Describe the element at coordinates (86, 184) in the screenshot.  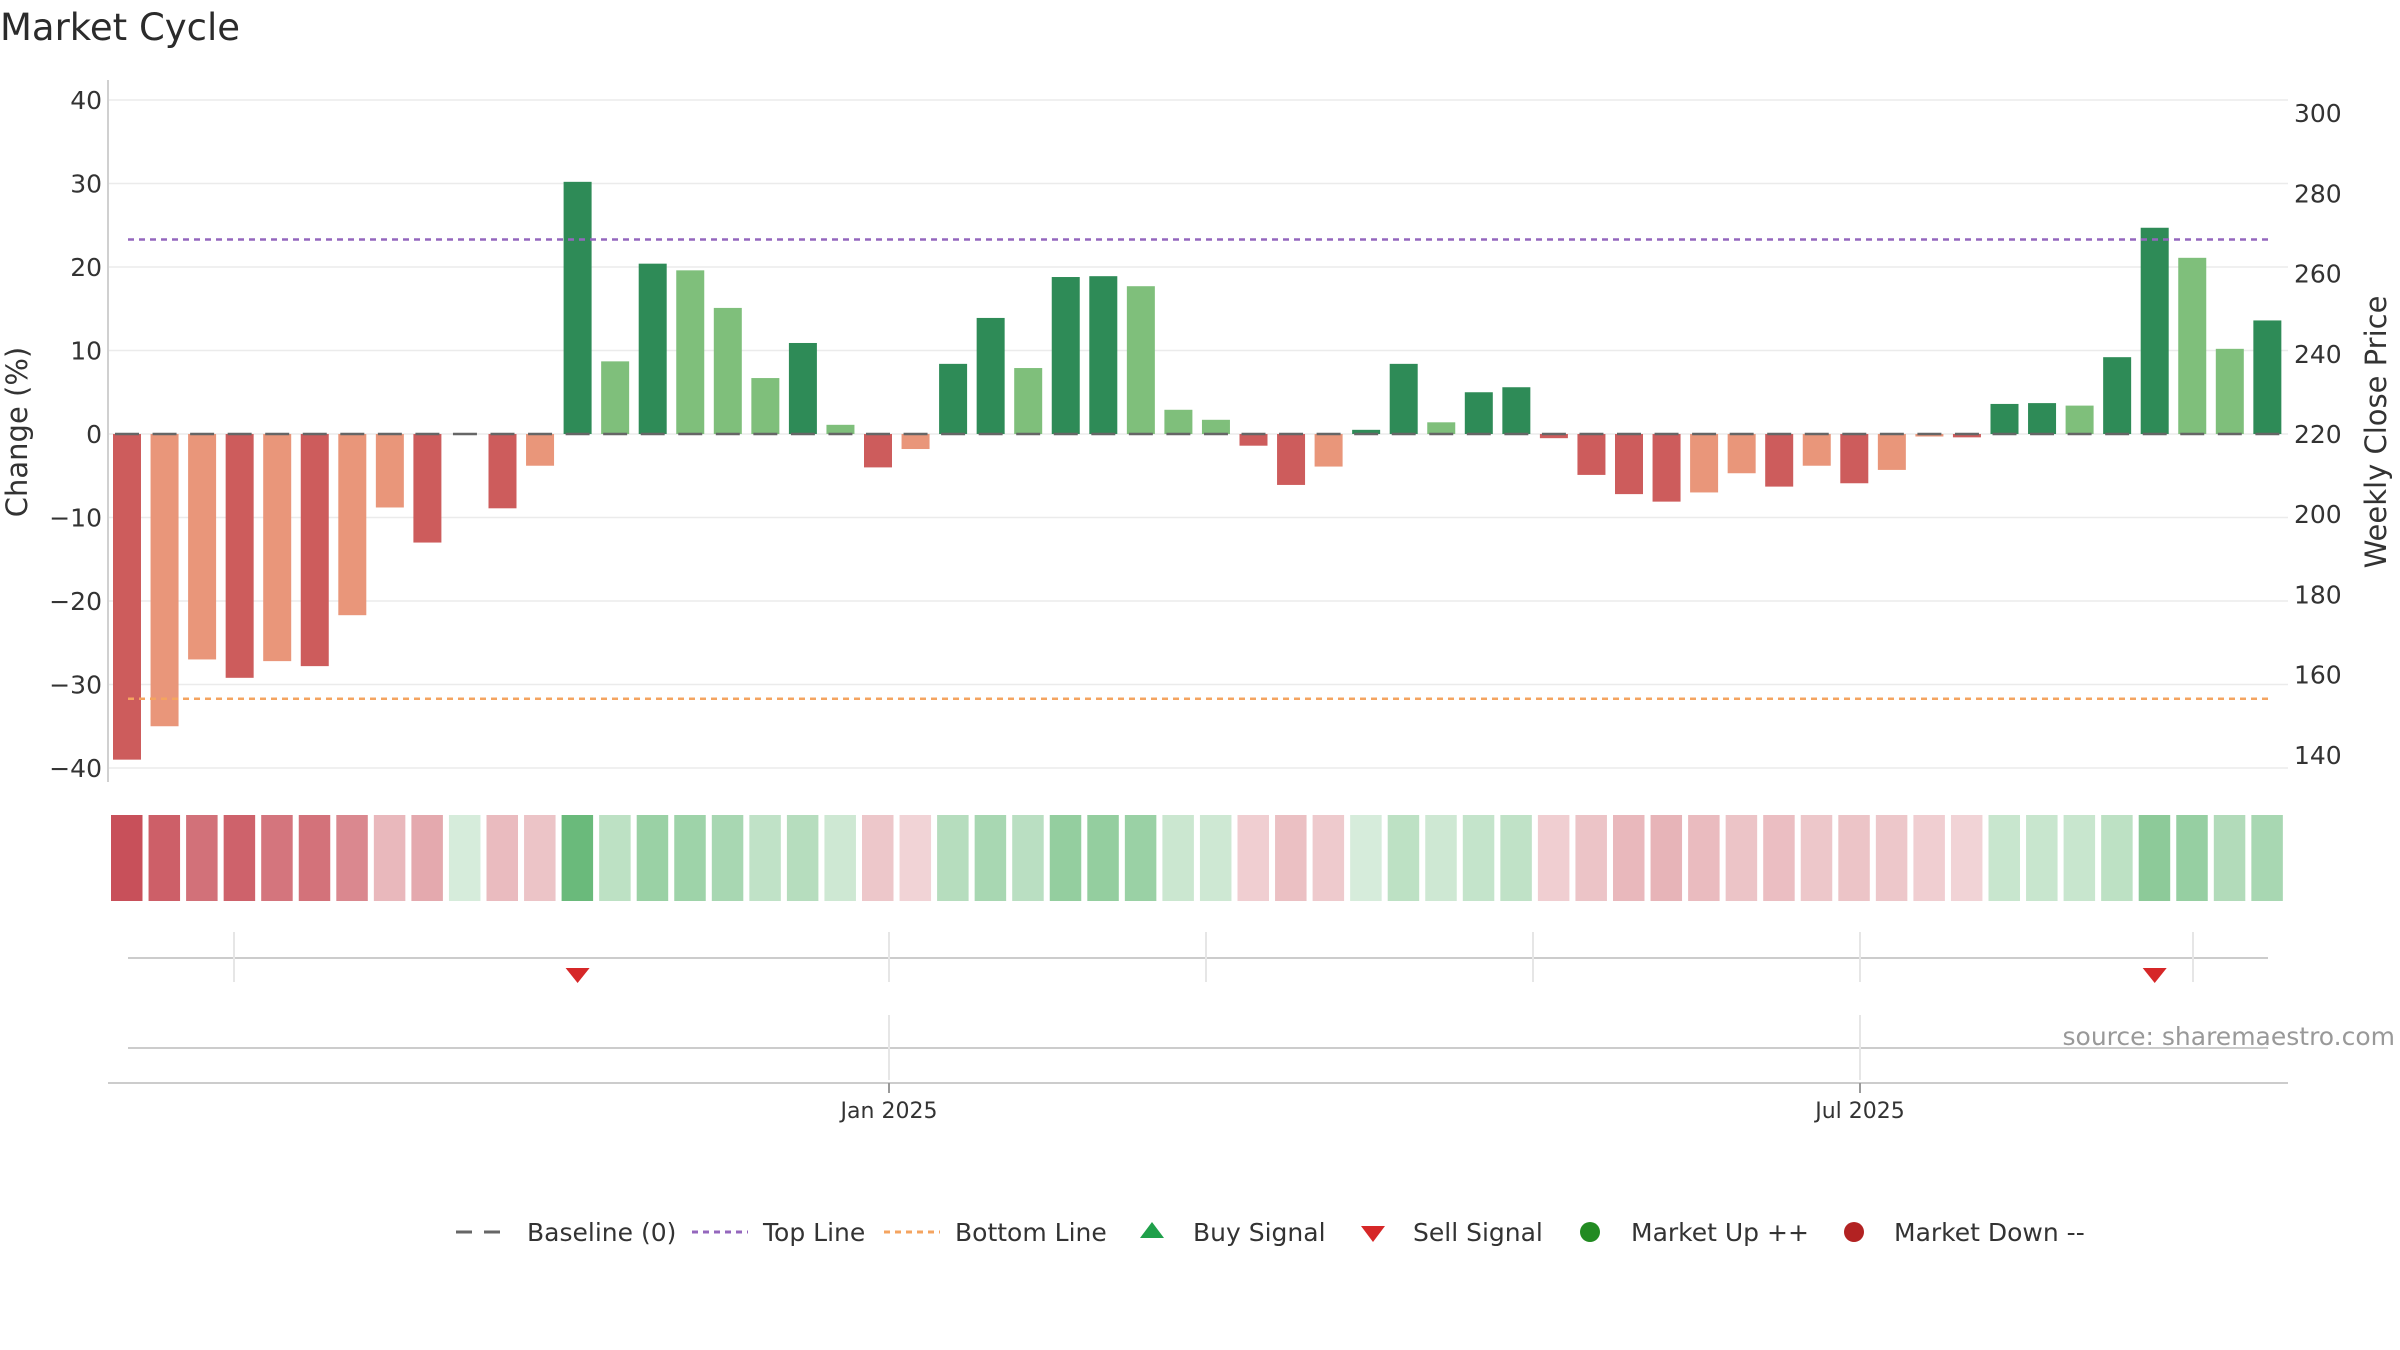
I see `y-tick-label: 30` at that location.